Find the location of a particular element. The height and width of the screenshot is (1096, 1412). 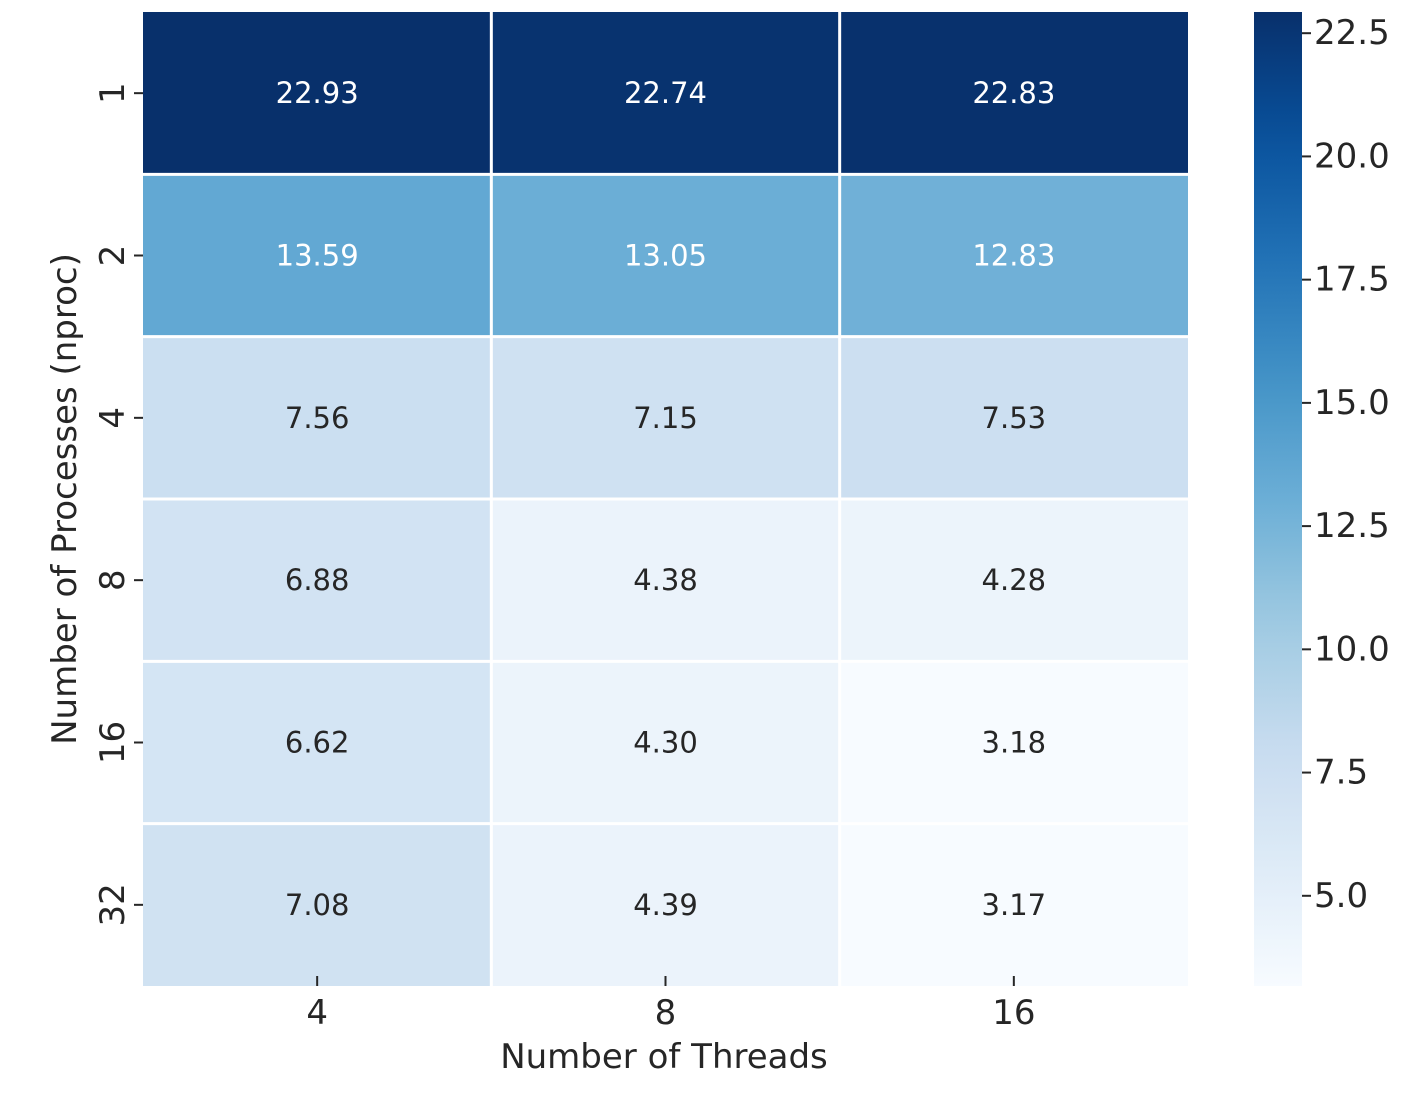

colorbar-gradient is located at coordinates (1278, 499).